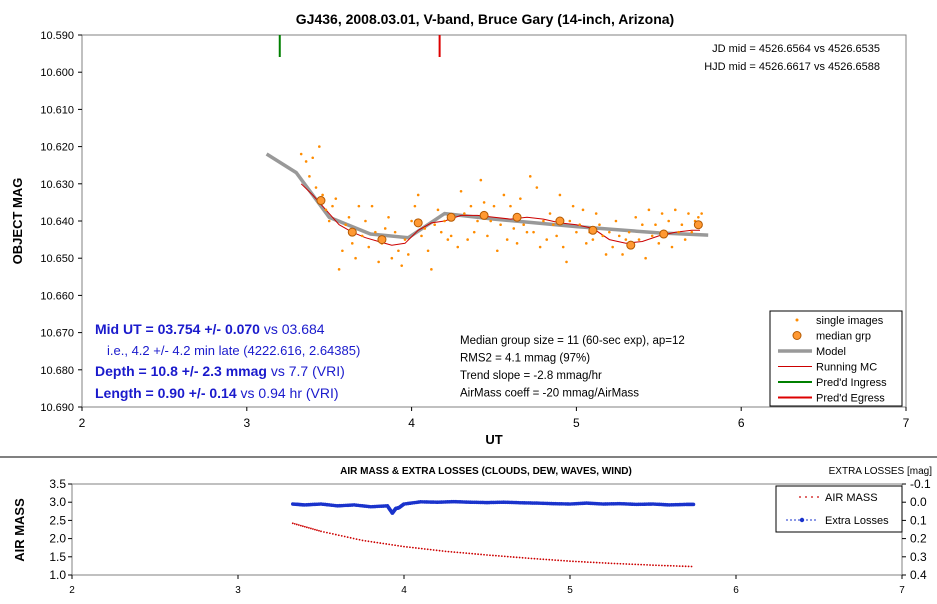 This screenshot has width=937, height=604. I want to click on main-y-tick-label: 10.690, so click(57, 408).